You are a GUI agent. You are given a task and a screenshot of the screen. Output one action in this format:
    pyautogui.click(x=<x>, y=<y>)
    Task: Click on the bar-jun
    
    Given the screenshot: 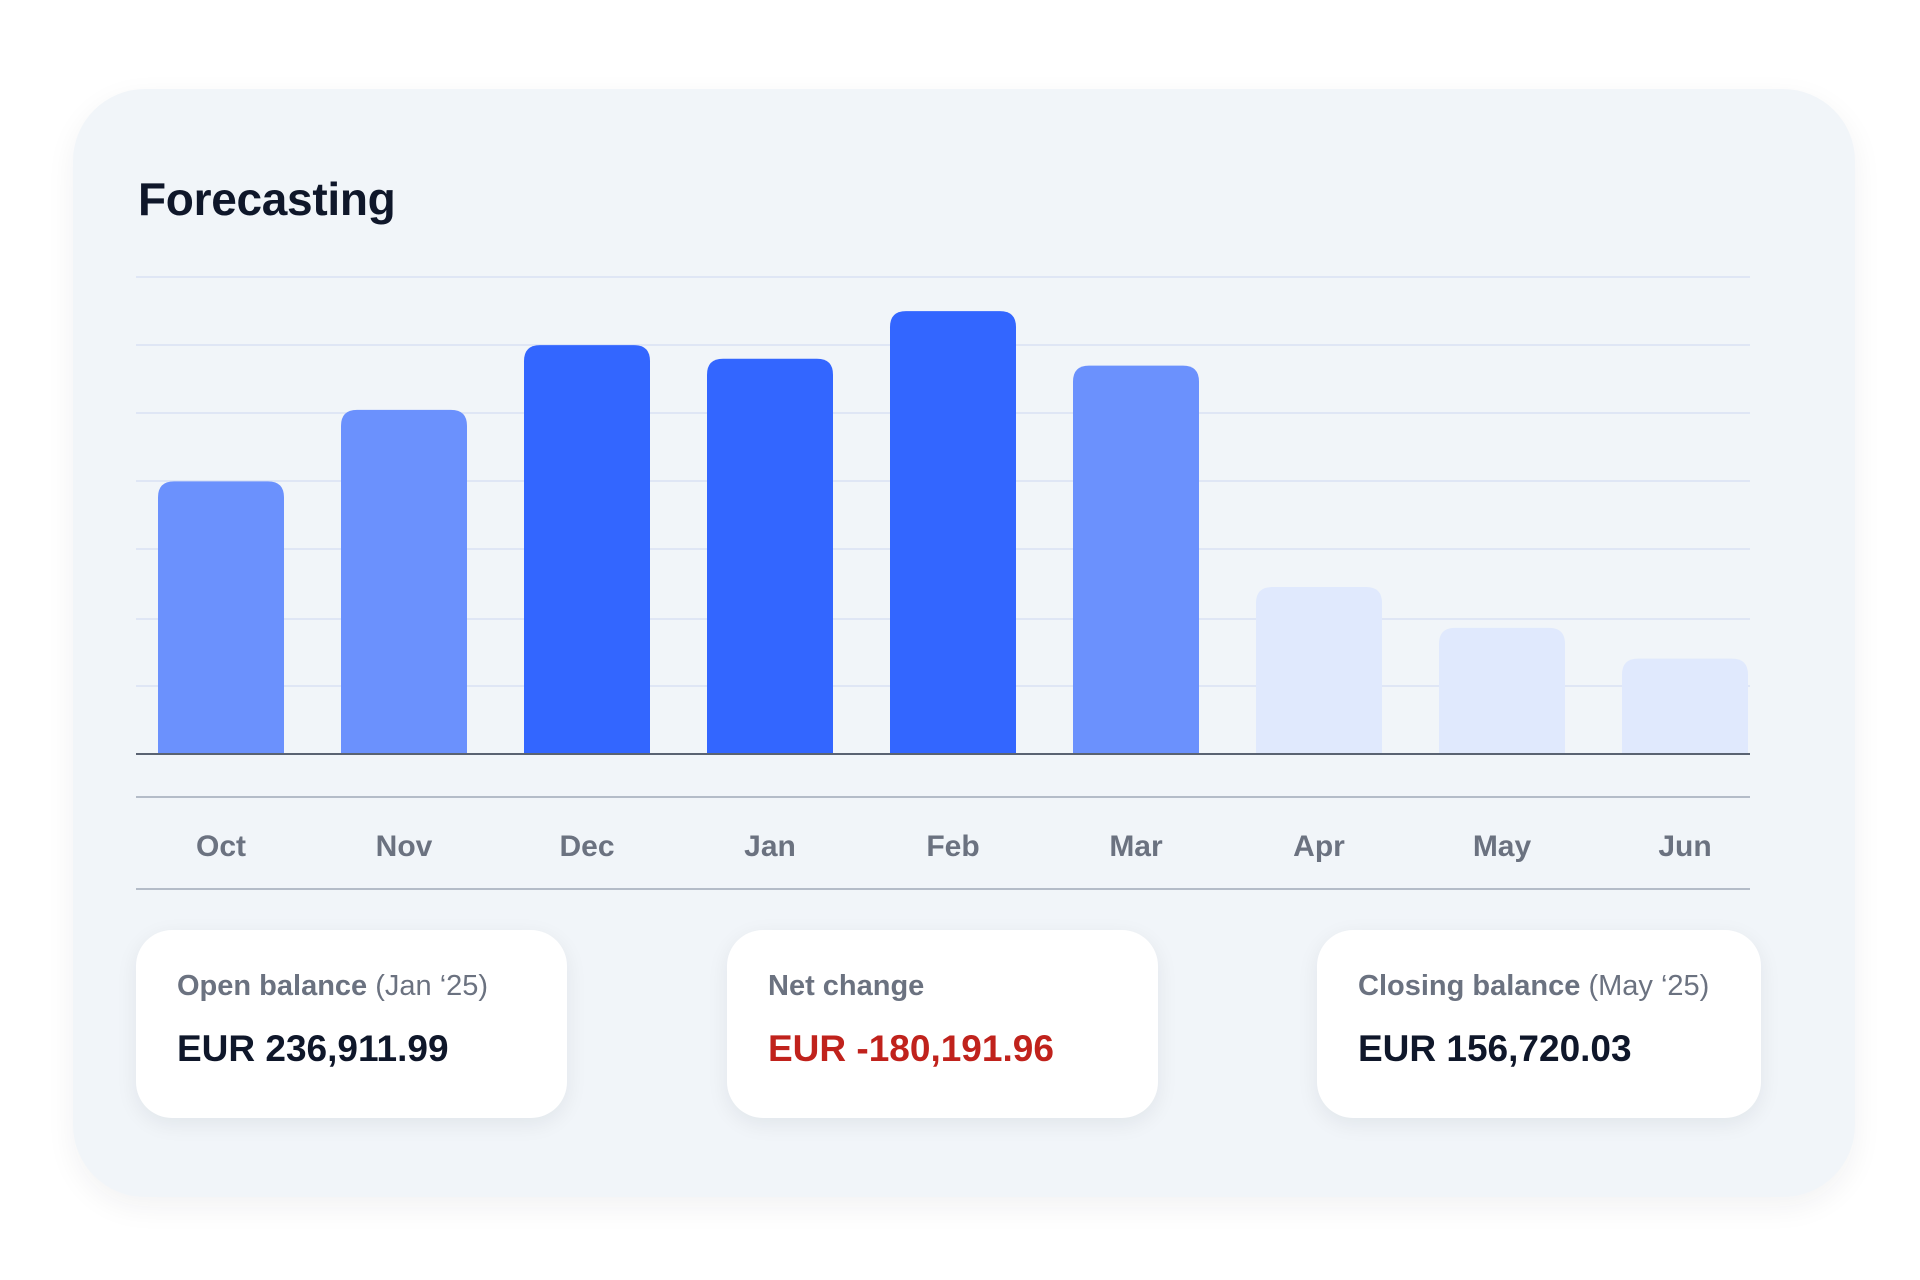 What is the action you would take?
    pyautogui.click(x=1685, y=706)
    